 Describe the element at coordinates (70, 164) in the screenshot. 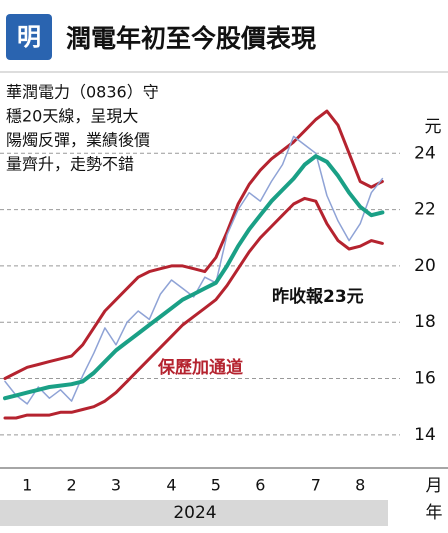

I see `note-line: 量齊升，走勢不錯` at that location.